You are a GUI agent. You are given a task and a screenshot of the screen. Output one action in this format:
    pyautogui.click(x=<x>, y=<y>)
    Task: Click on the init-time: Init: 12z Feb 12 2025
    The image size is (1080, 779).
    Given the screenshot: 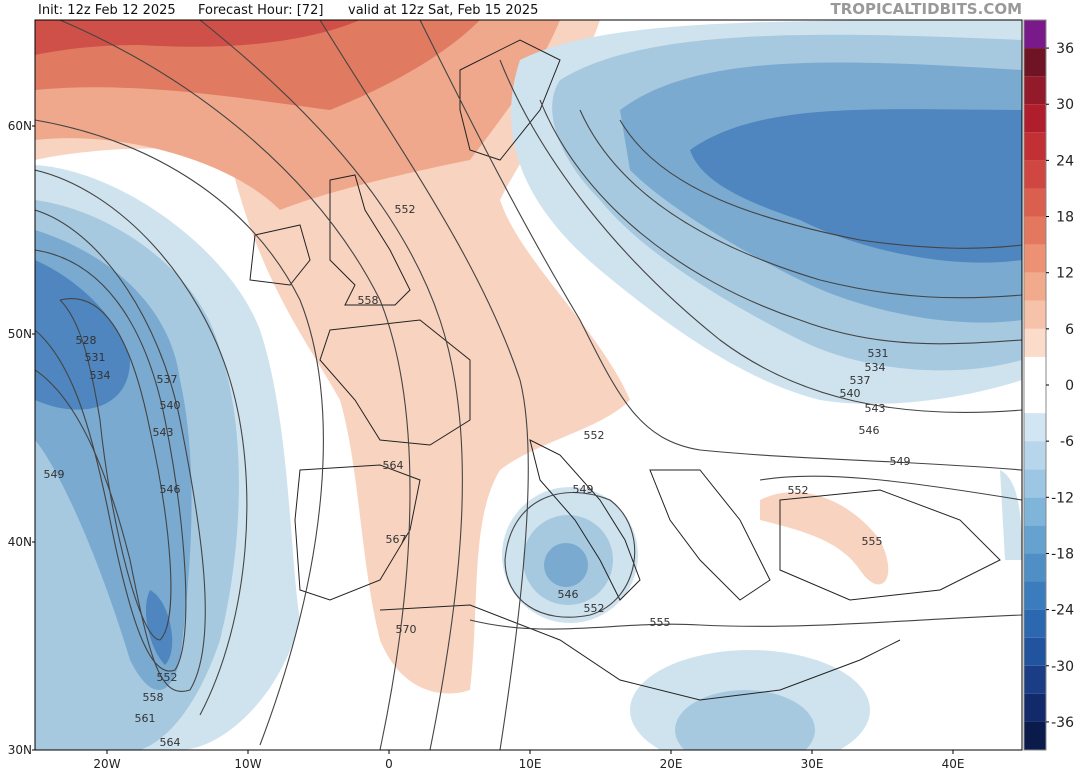 What is the action you would take?
    pyautogui.click(x=107, y=10)
    